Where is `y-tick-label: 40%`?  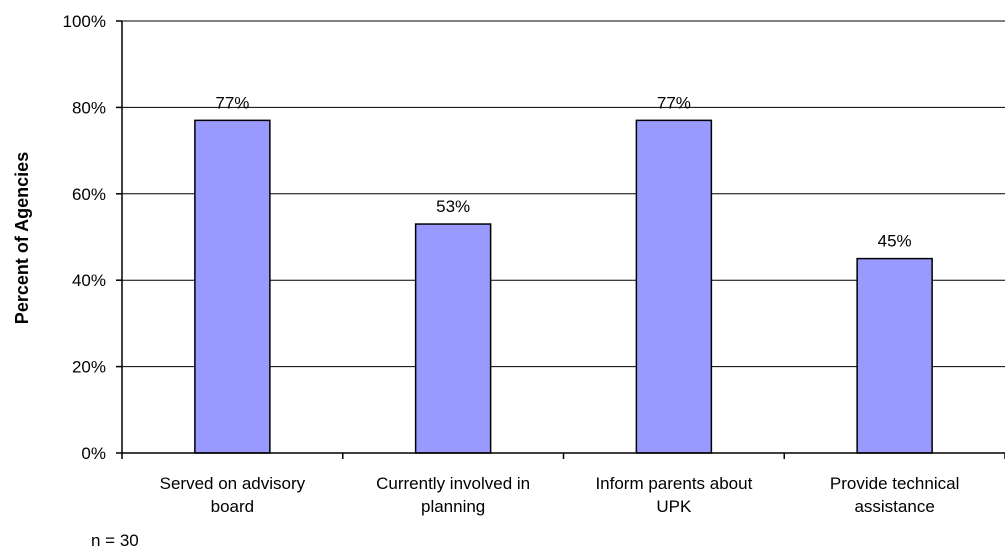
y-tick-label: 40% is located at coordinates (89, 280).